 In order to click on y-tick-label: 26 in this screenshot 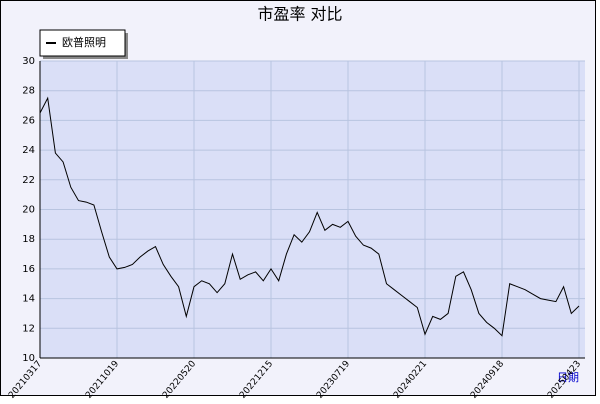, I will do `click(28, 120)`.